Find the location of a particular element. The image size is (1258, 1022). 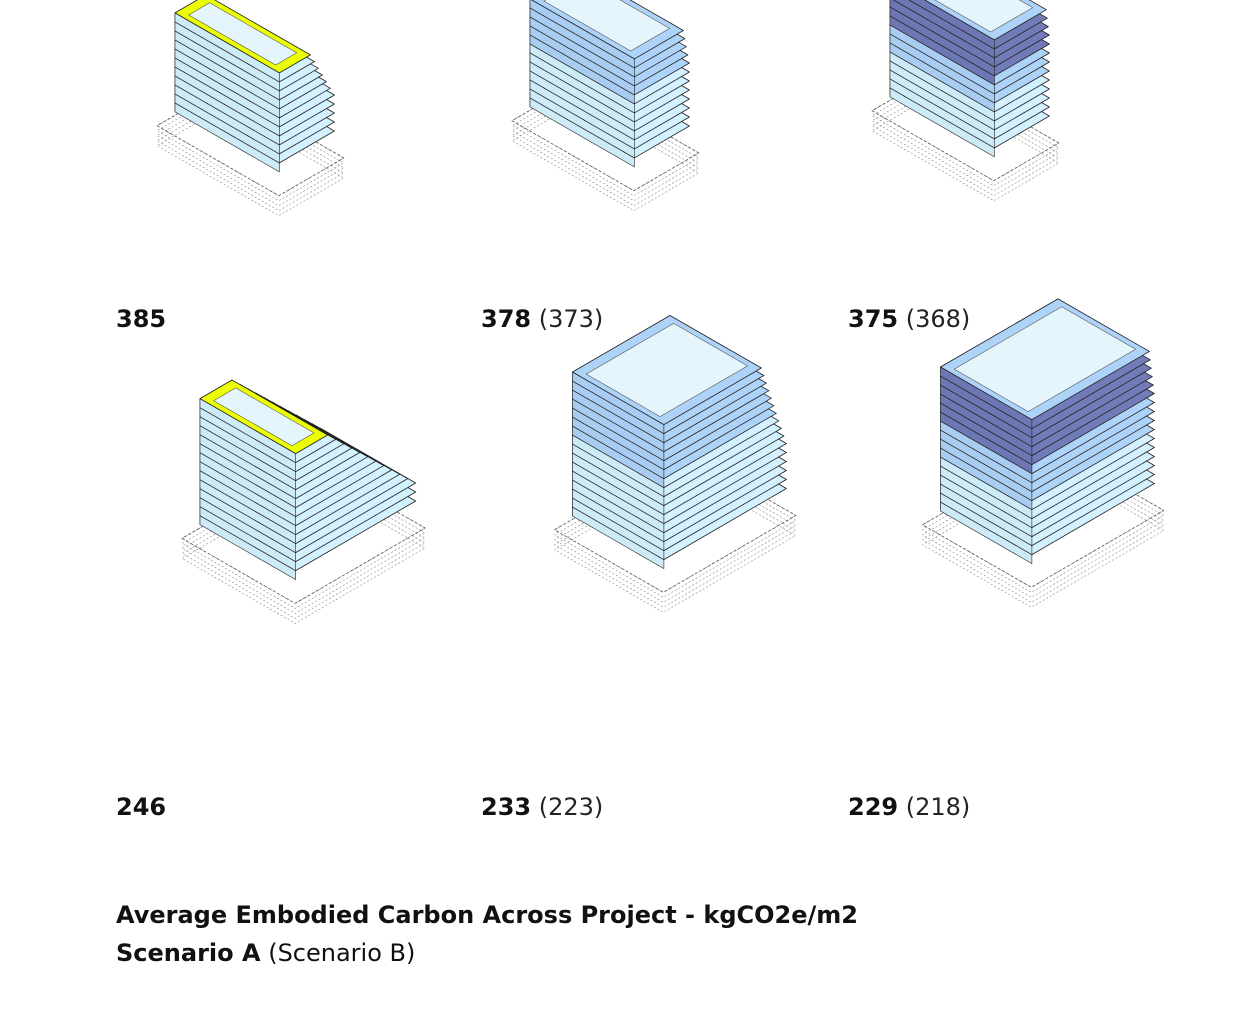

option-1-scenario-a: 385 is located at coordinates (141, 319).